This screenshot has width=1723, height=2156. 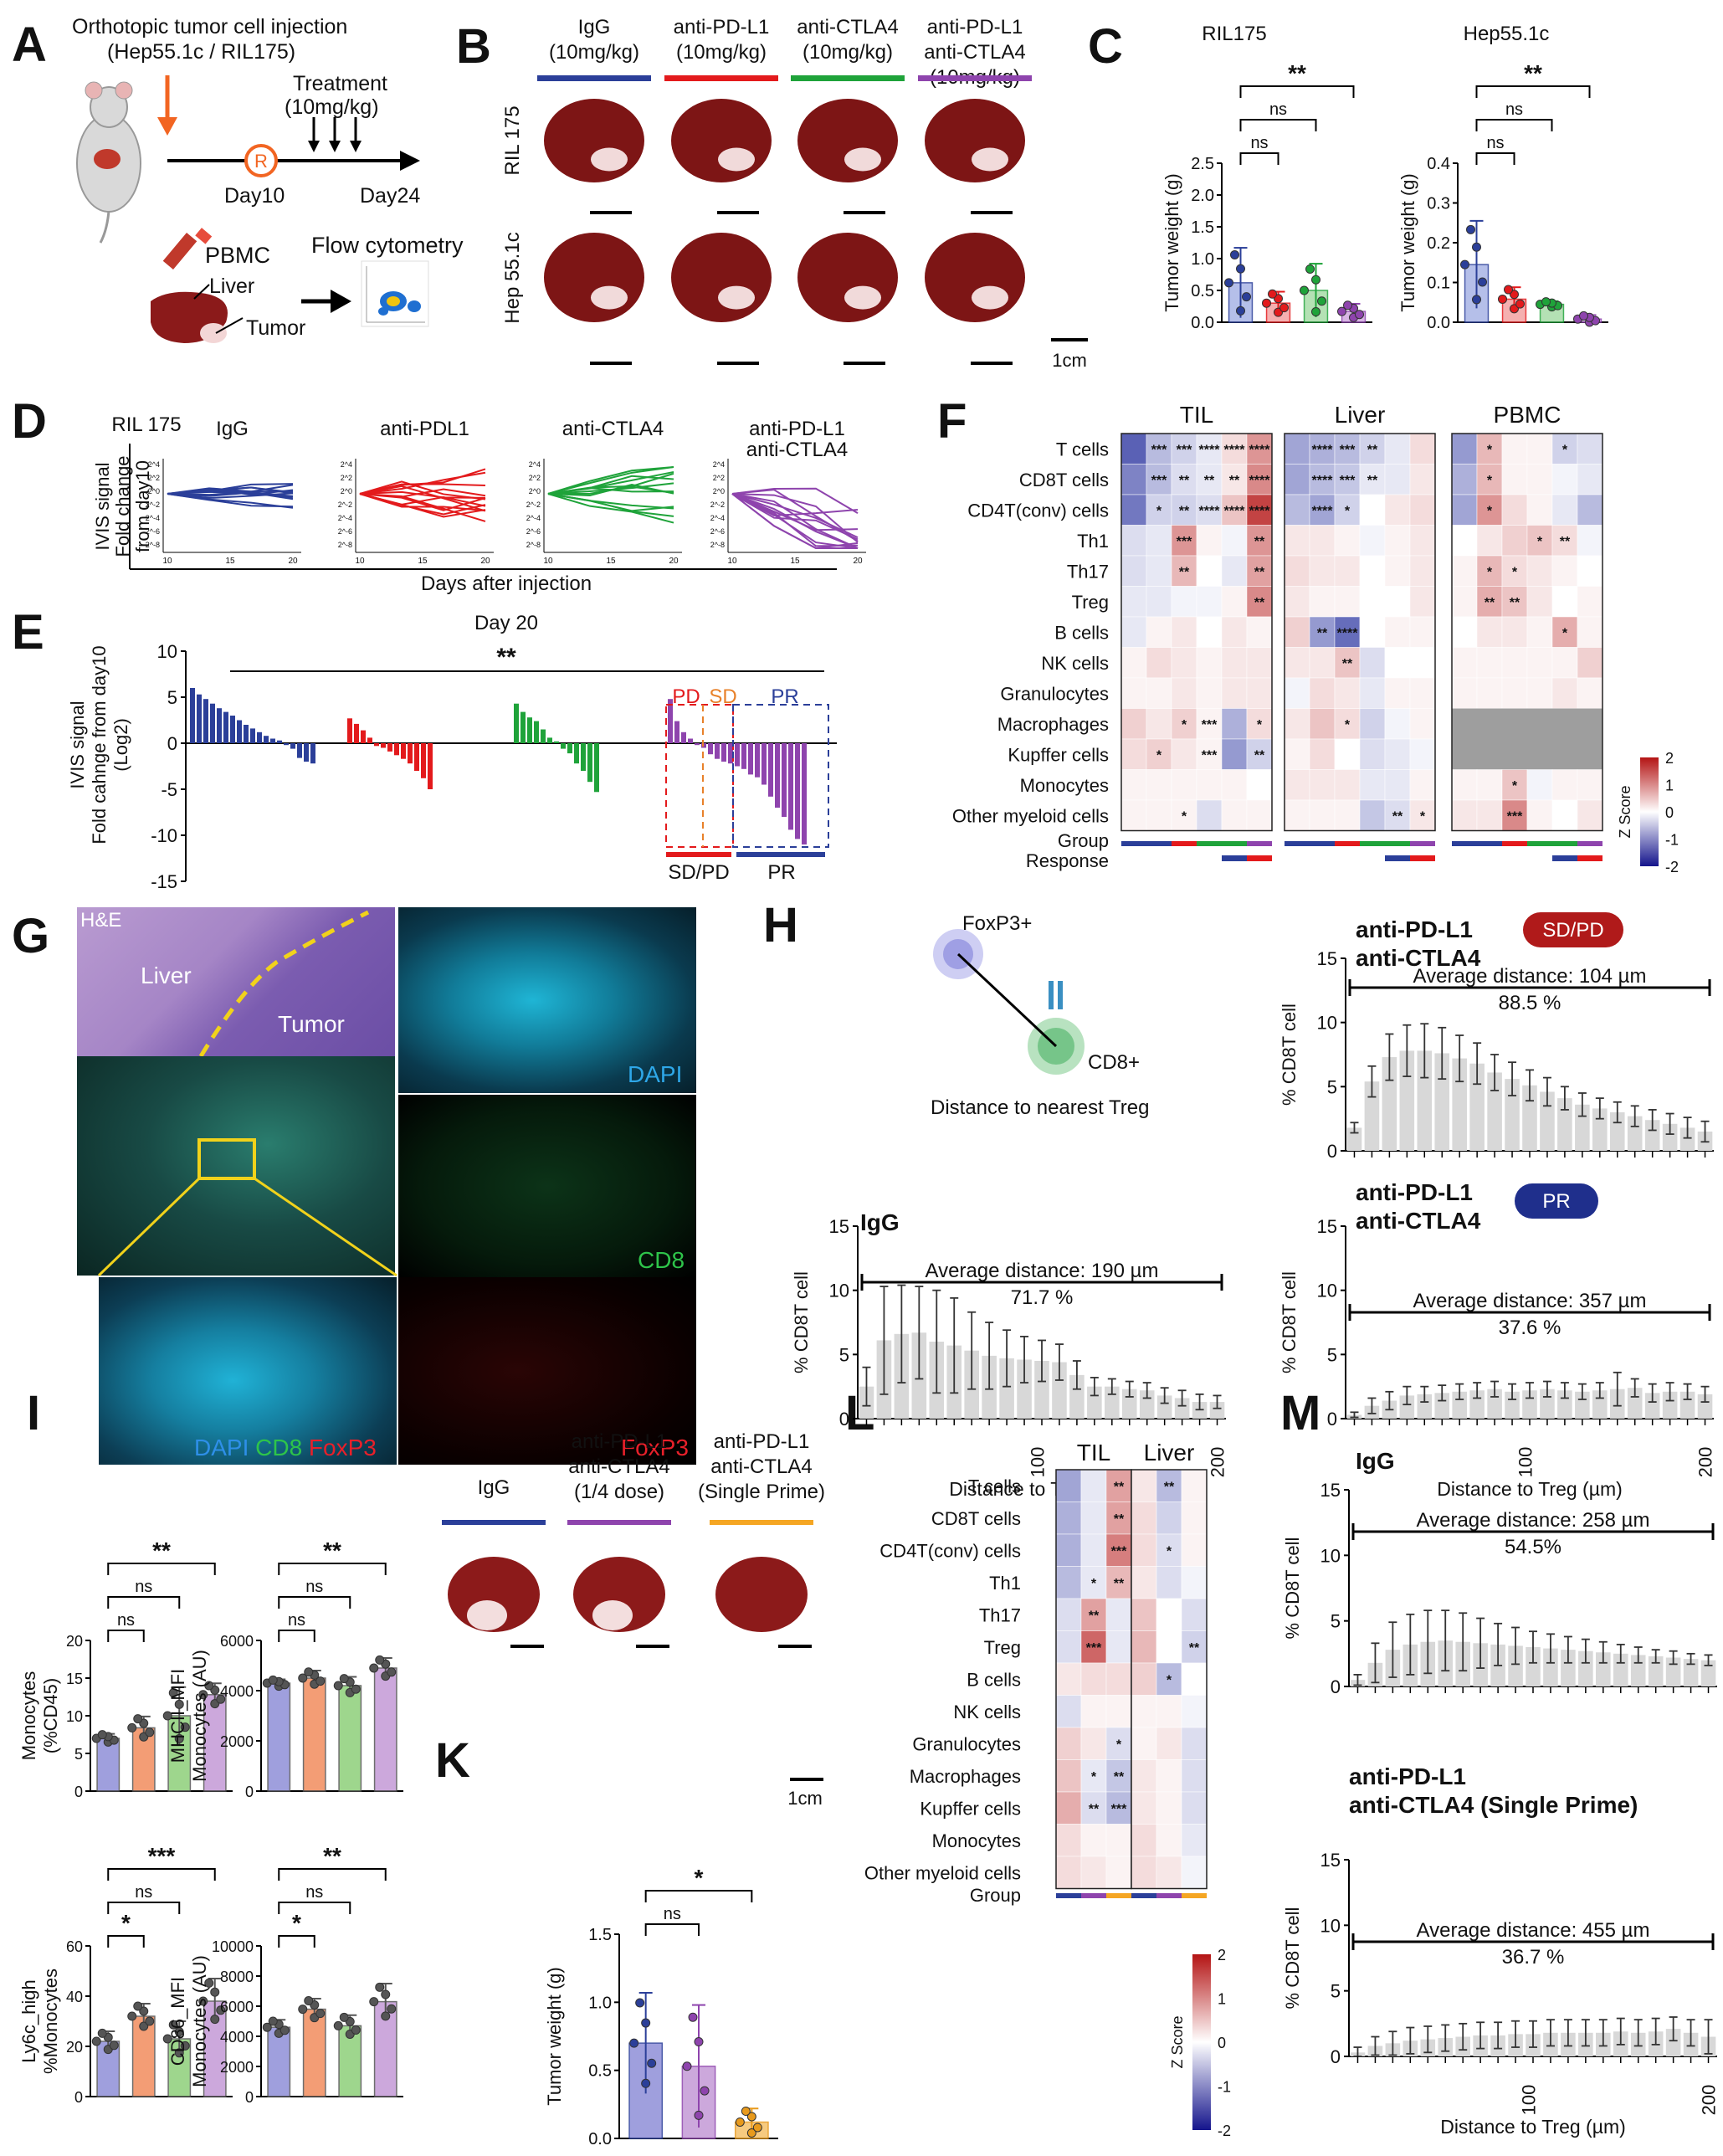 What do you see at coordinates (485, 561) in the screenshot?
I see `d-xtick: 20` at bounding box center [485, 561].